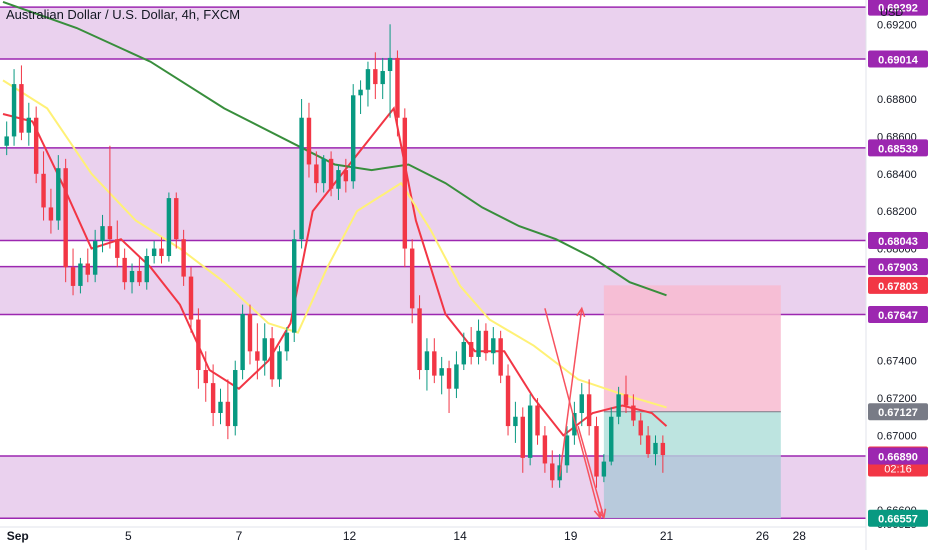 The image size is (932, 550). I want to click on time-axis-bg, so click(433, 538).